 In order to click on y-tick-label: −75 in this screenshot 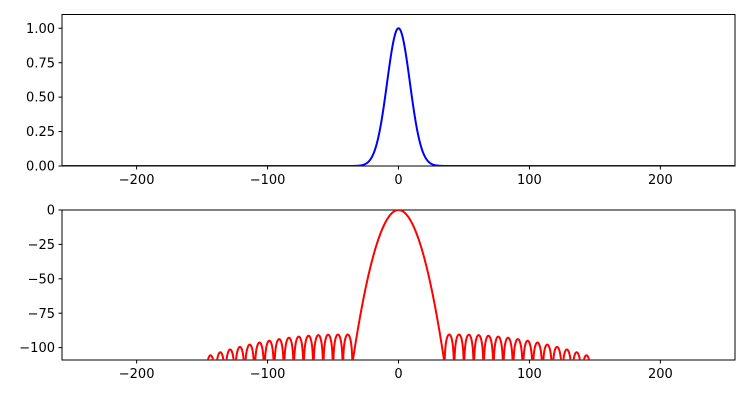, I will do `click(41, 314)`.